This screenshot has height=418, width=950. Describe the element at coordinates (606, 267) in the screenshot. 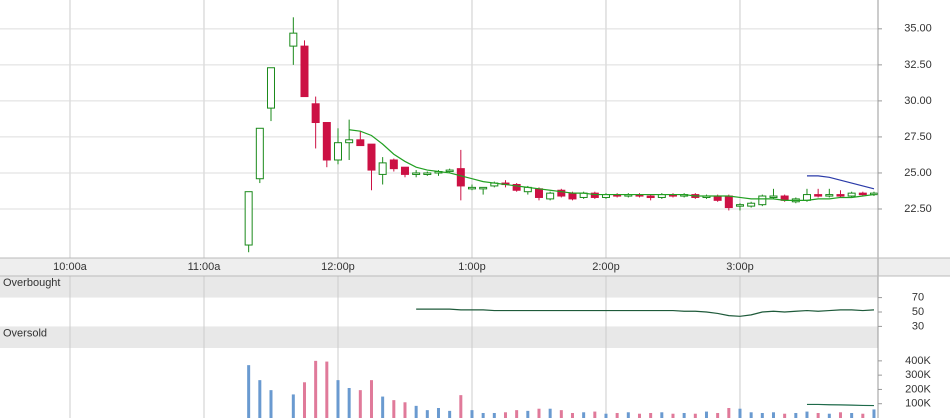

I see `x-tick-label: 2:00p` at that location.